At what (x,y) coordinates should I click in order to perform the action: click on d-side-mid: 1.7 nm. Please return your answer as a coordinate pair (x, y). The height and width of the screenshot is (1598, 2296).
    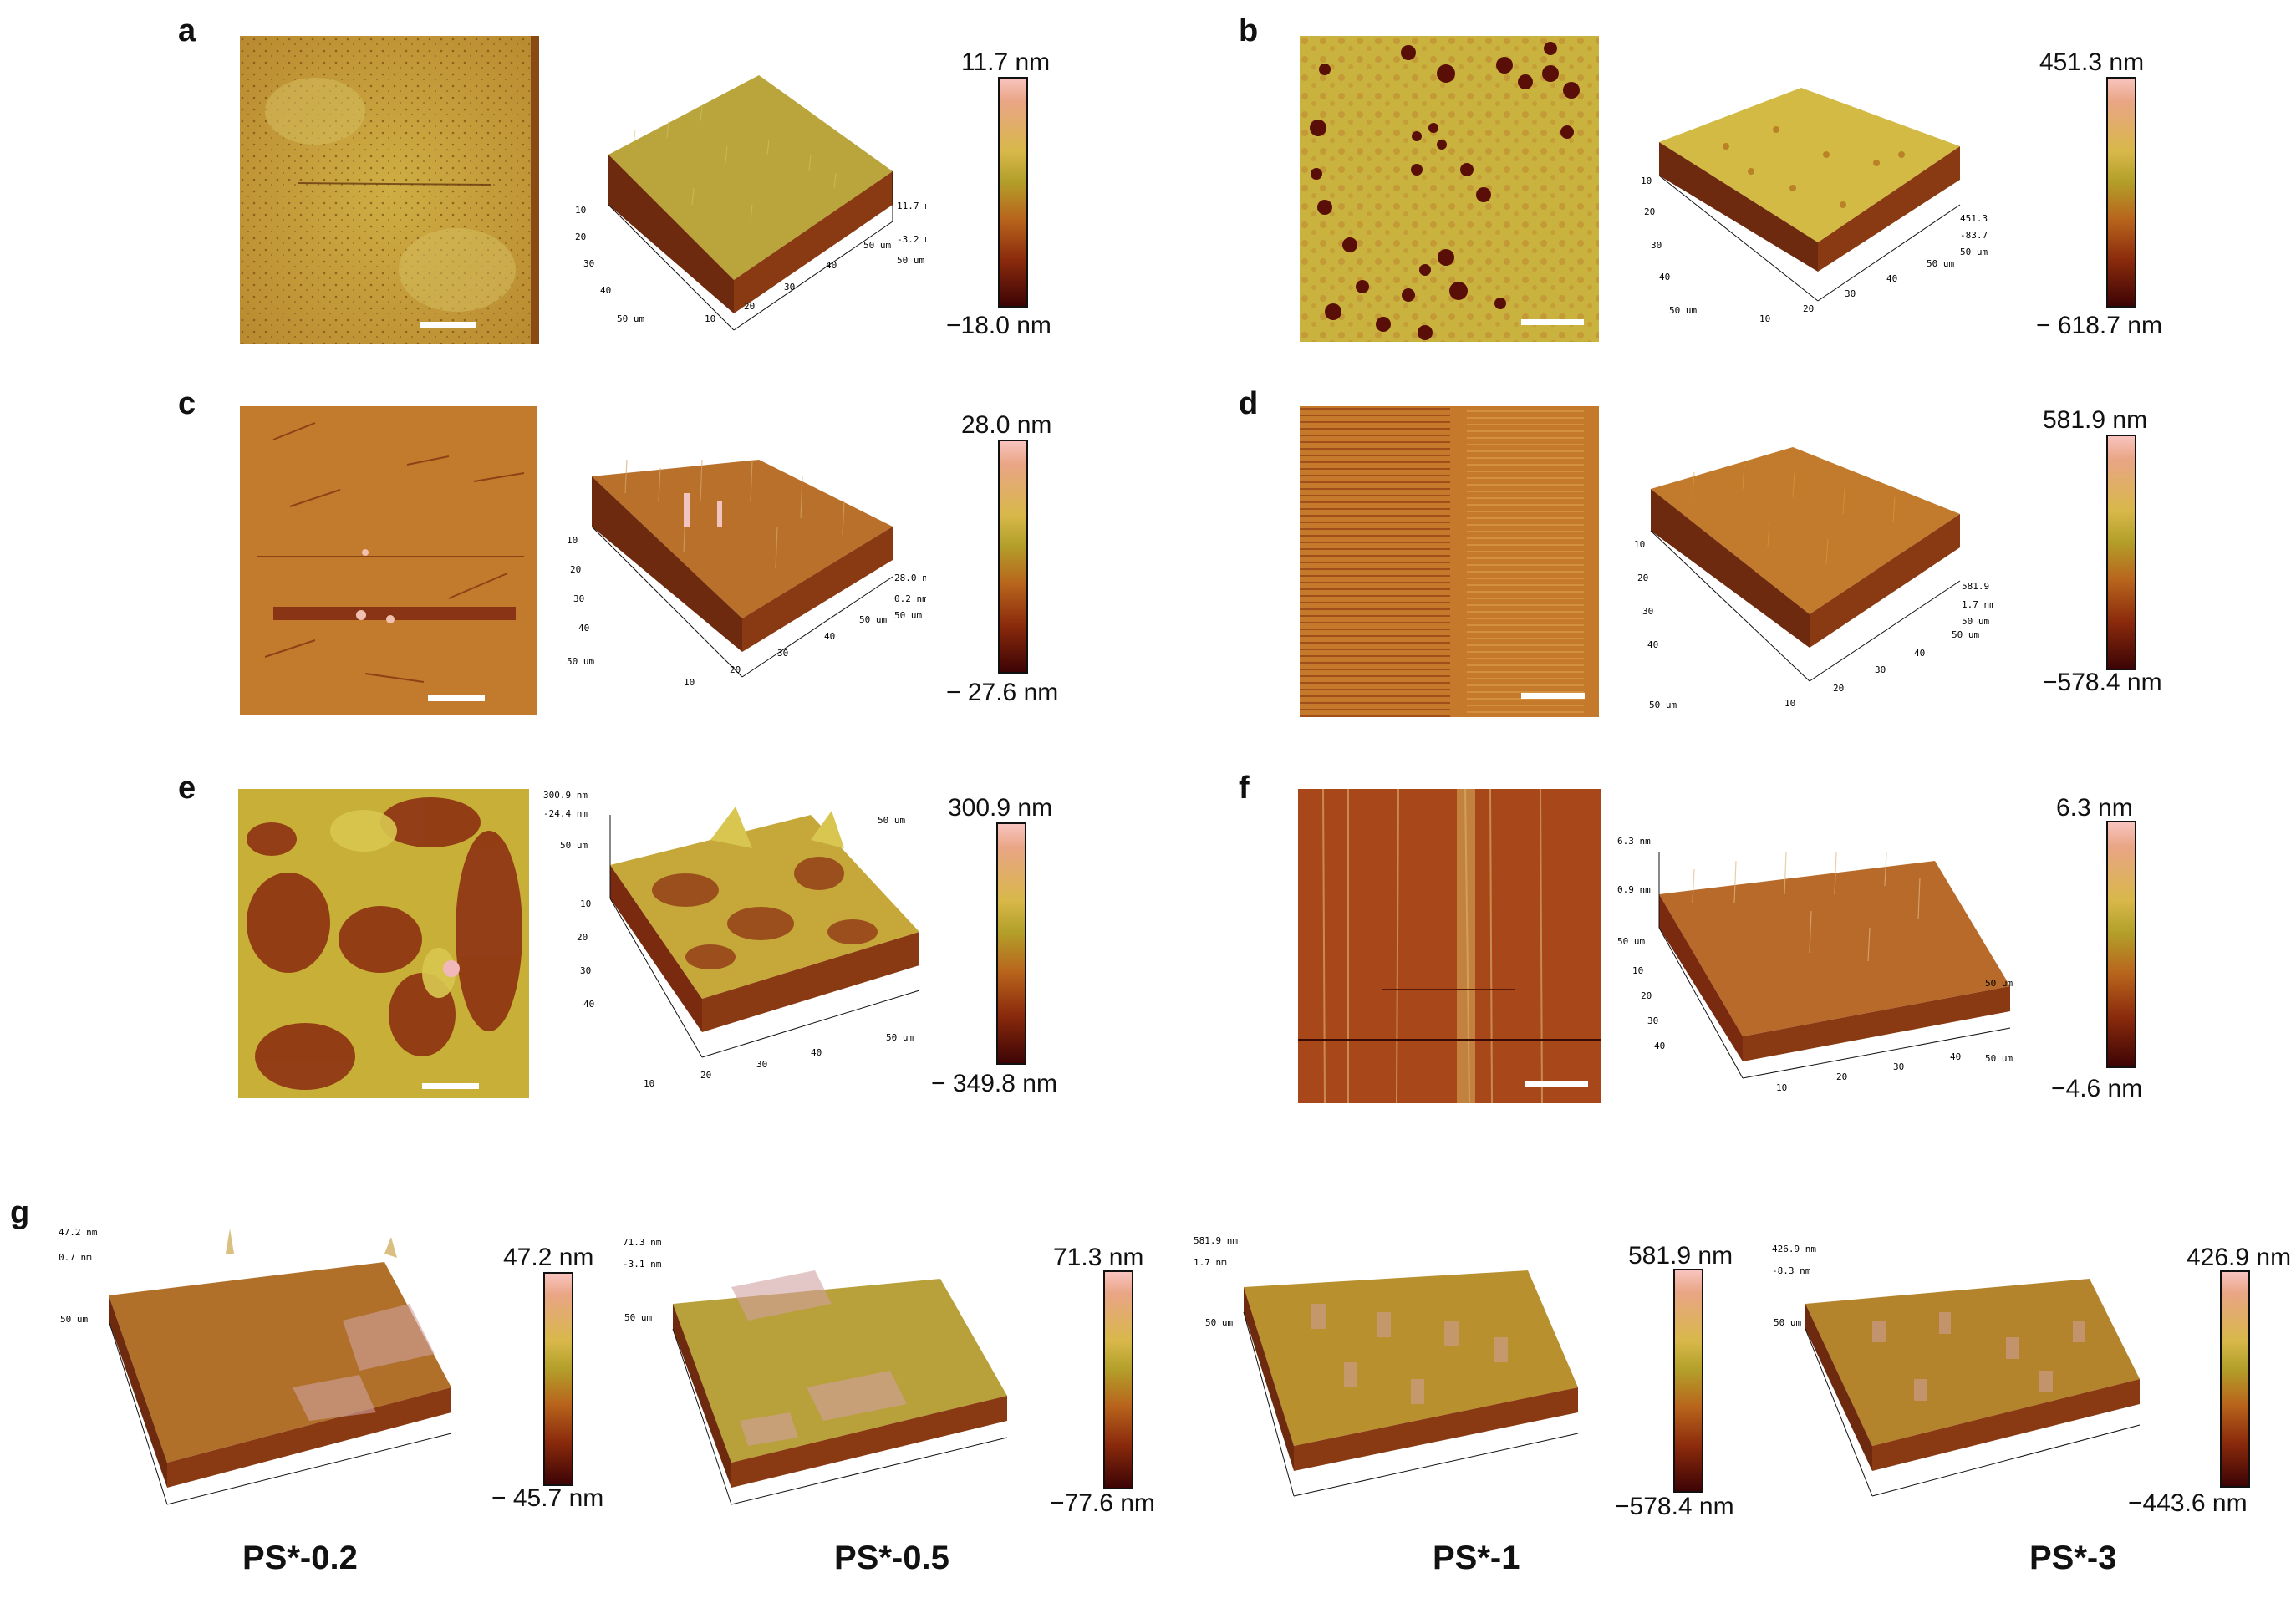
    Looking at the image, I should click on (1977, 604).